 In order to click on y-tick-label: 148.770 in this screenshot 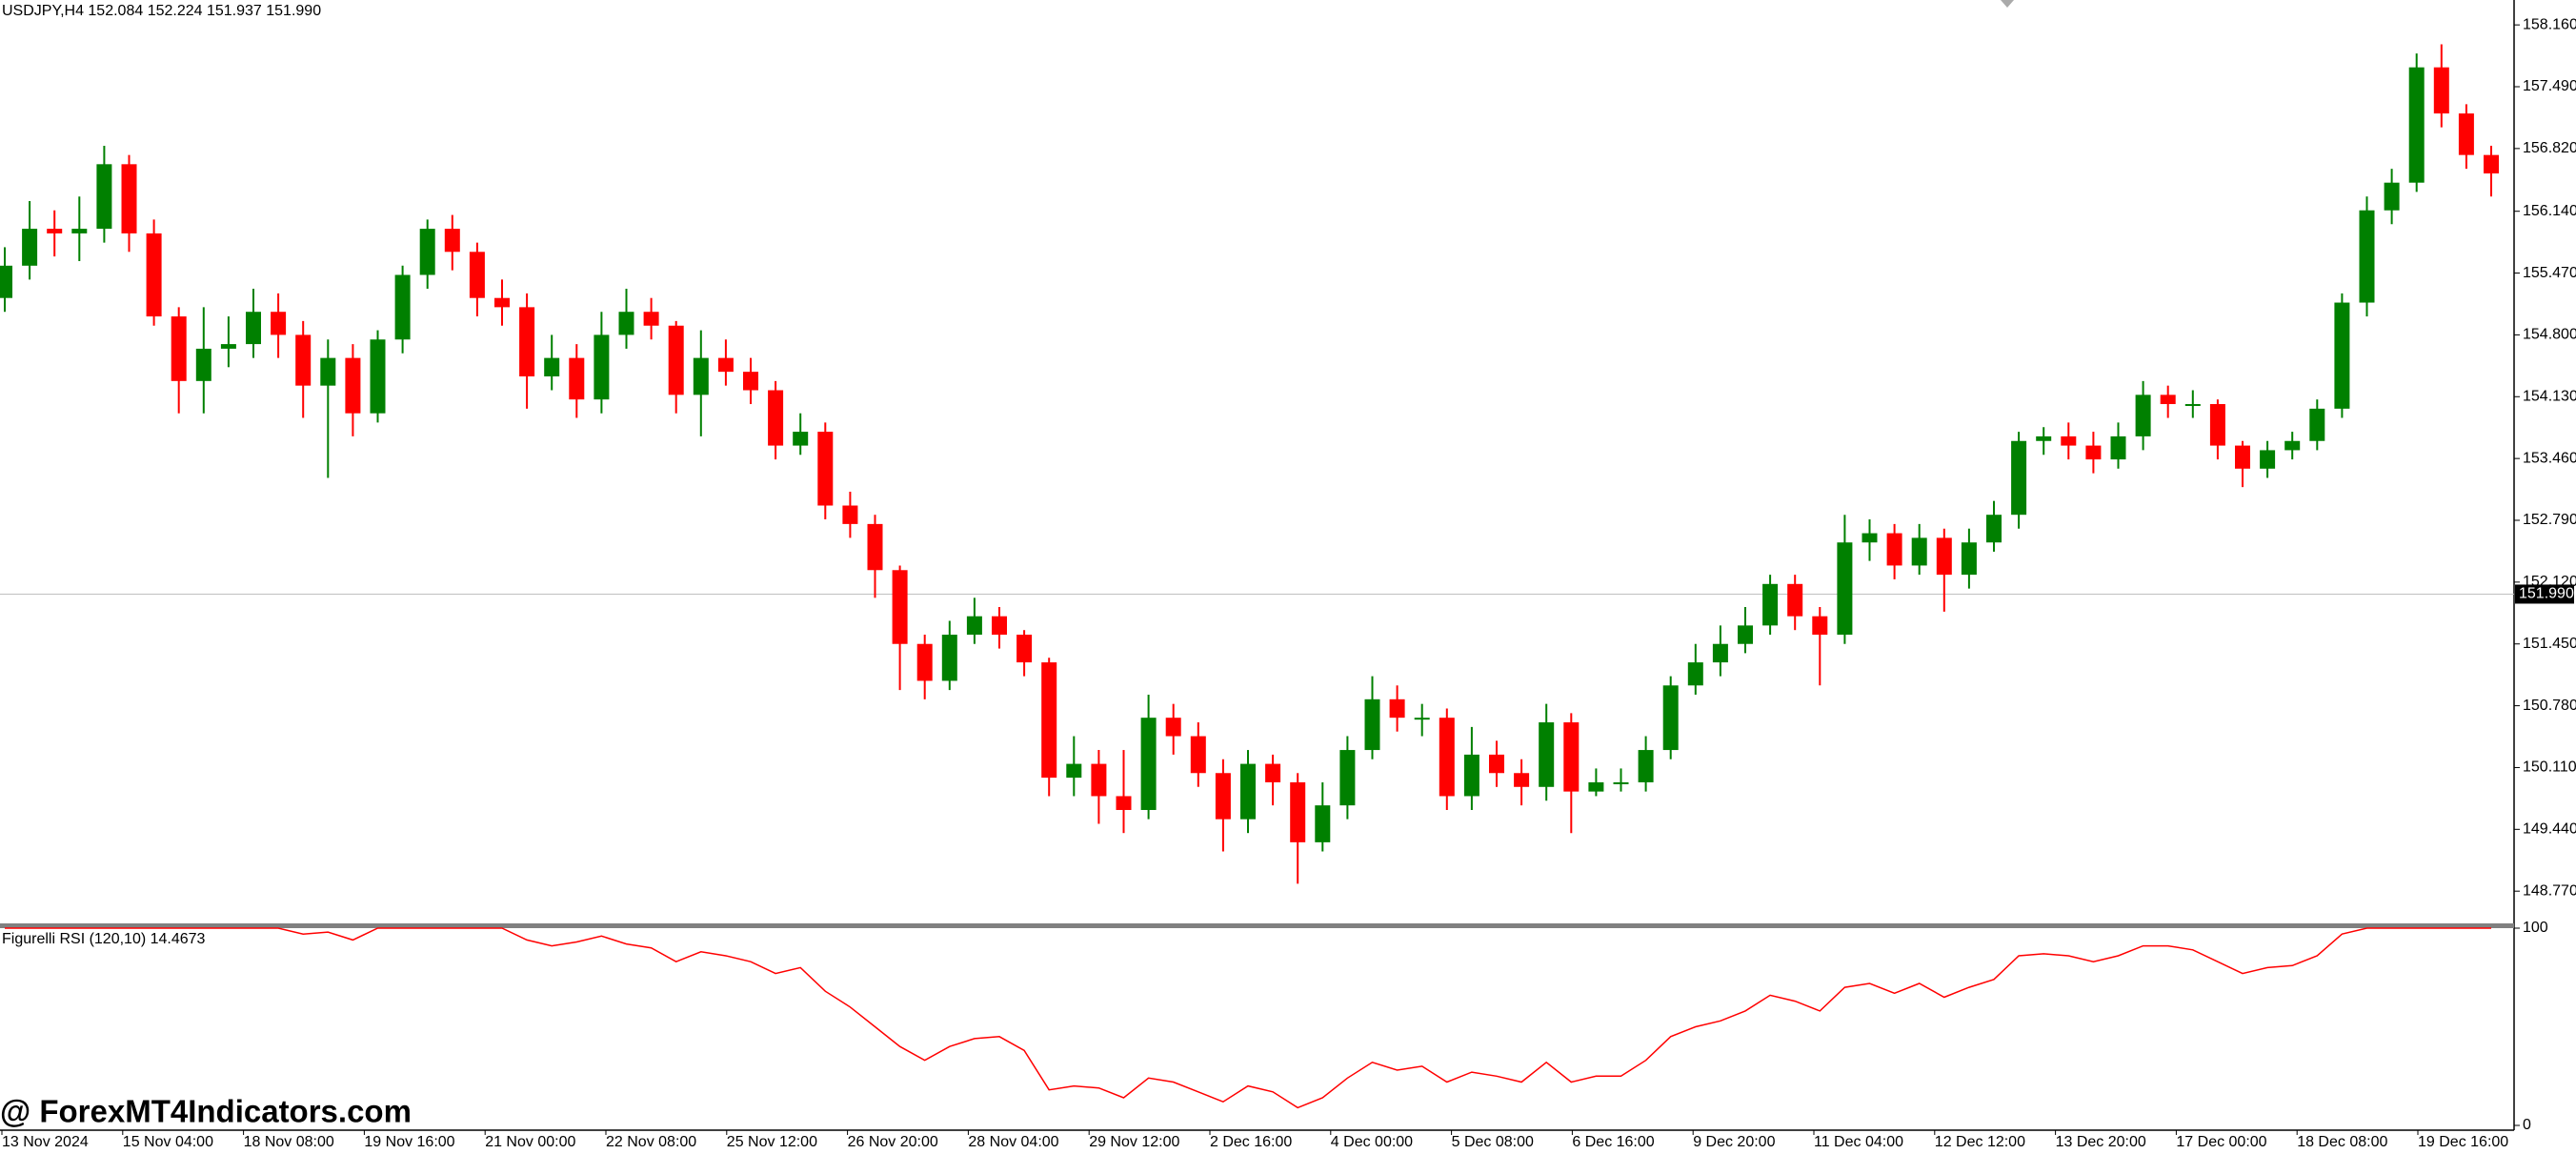, I will do `click(2549, 890)`.